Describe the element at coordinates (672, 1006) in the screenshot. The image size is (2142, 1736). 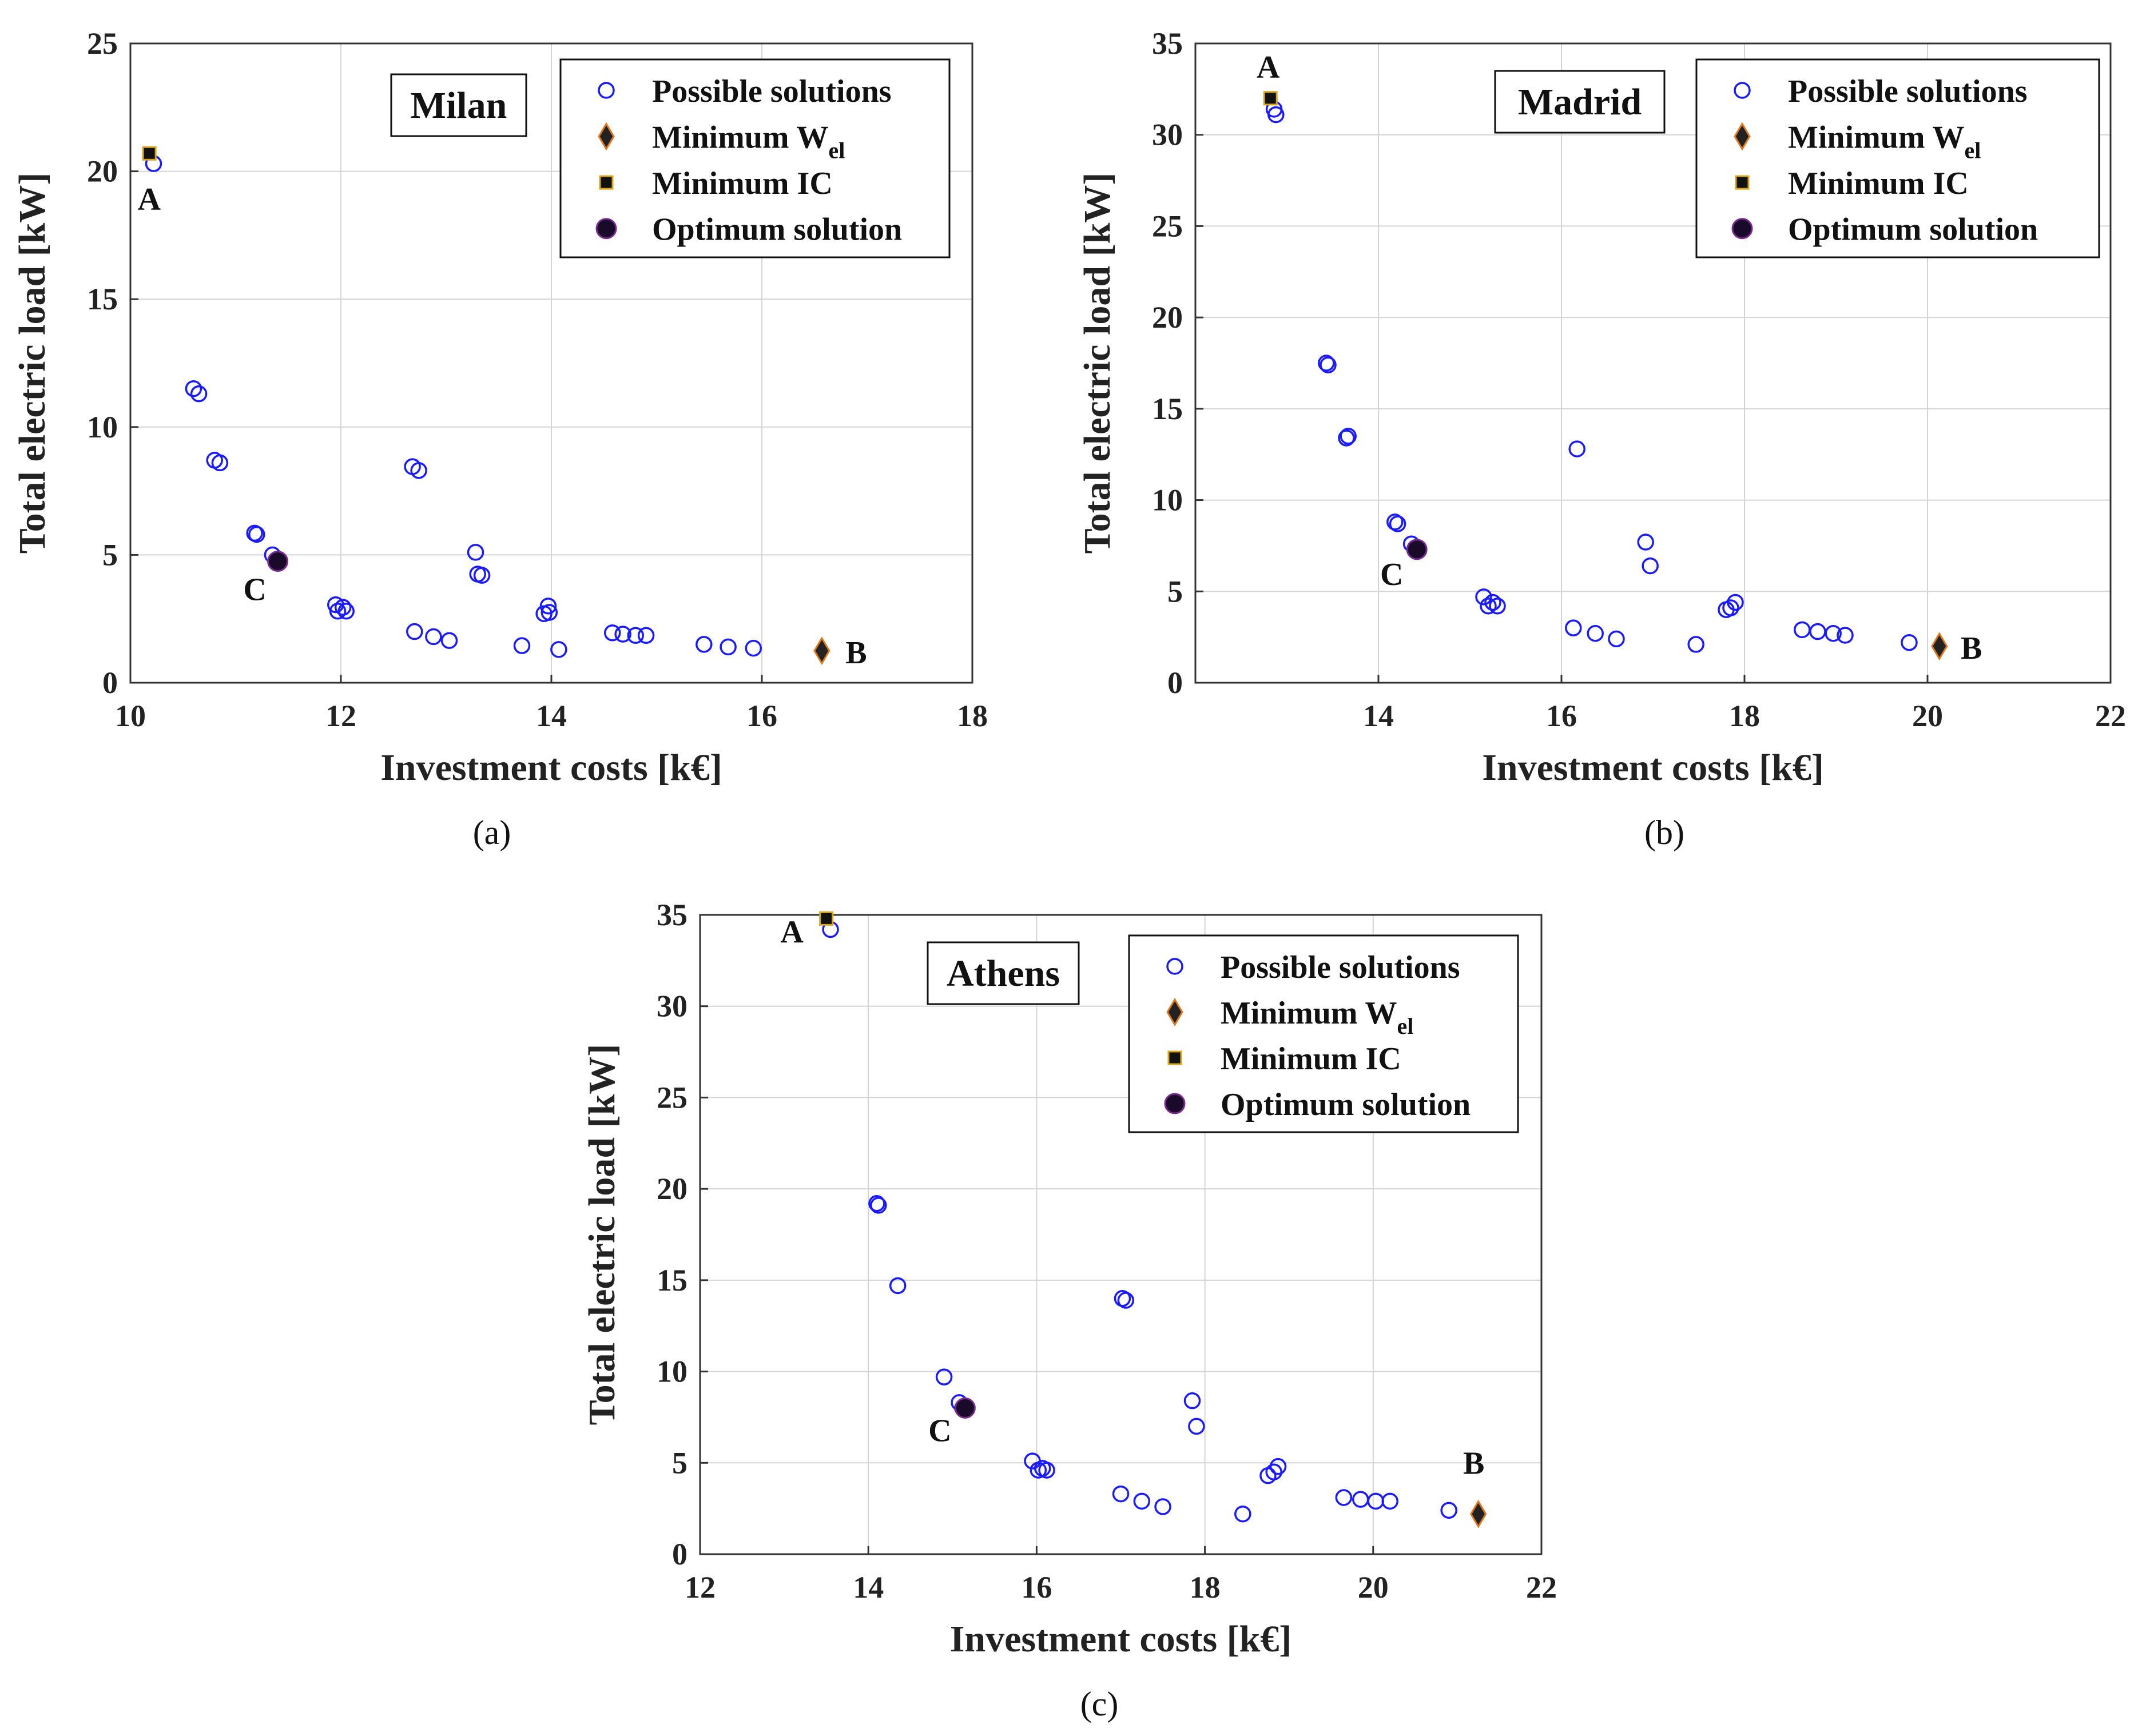
I see `y-tick-label: 30` at that location.